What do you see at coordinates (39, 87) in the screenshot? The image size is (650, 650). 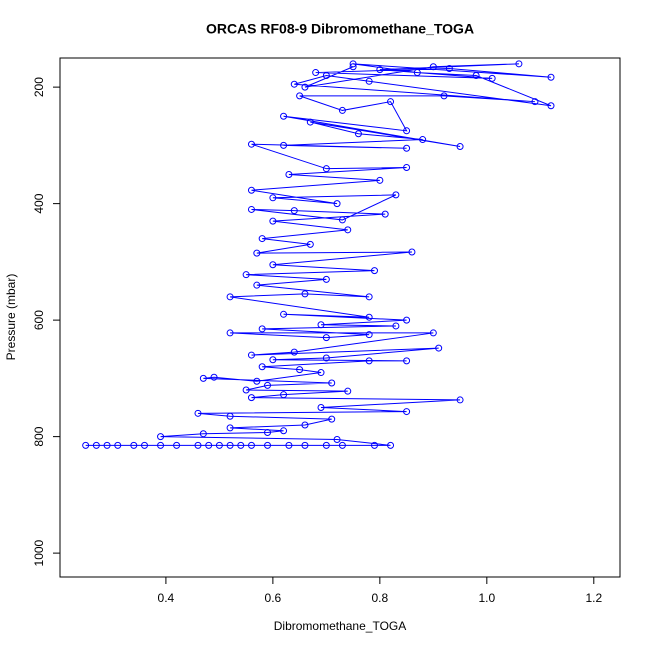 I see `y-tick-label: 200` at bounding box center [39, 87].